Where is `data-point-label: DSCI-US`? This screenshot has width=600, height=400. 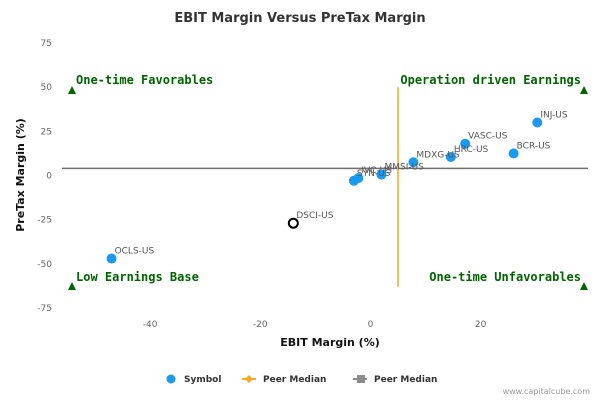 data-point-label: DSCI-US is located at coordinates (314, 216).